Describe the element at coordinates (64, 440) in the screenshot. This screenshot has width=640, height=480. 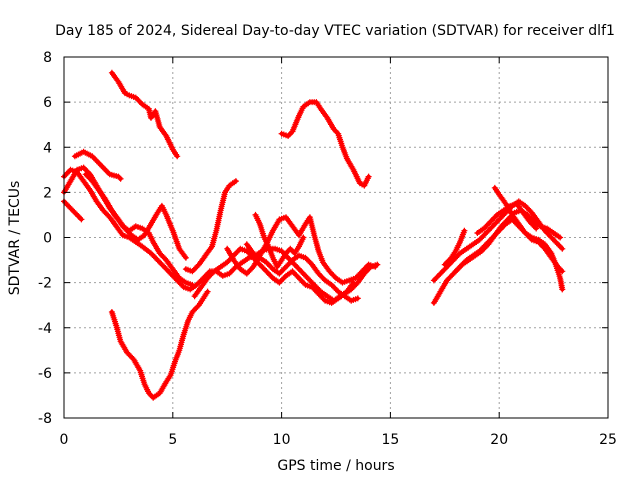
I see `x-tick-label: 0` at that location.